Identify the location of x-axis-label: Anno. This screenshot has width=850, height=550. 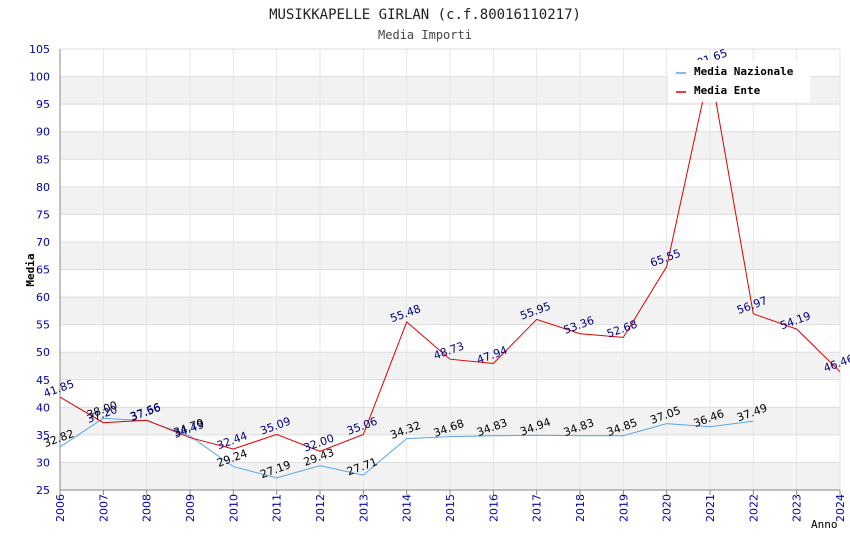
(824, 524).